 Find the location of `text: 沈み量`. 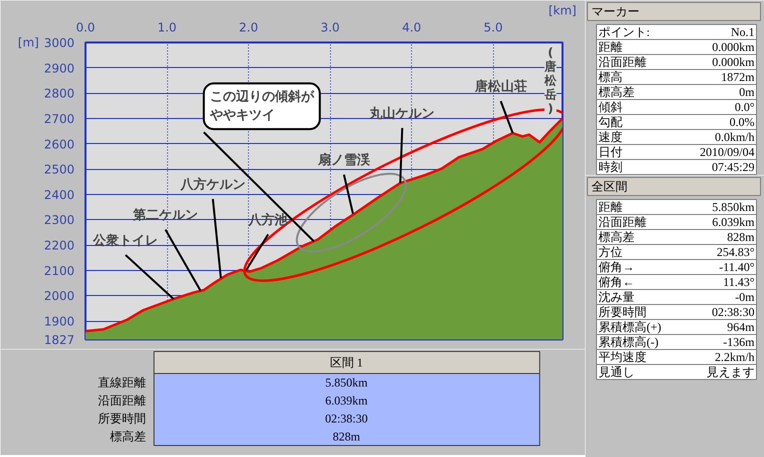

text: 沈み量 is located at coordinates (616, 297).